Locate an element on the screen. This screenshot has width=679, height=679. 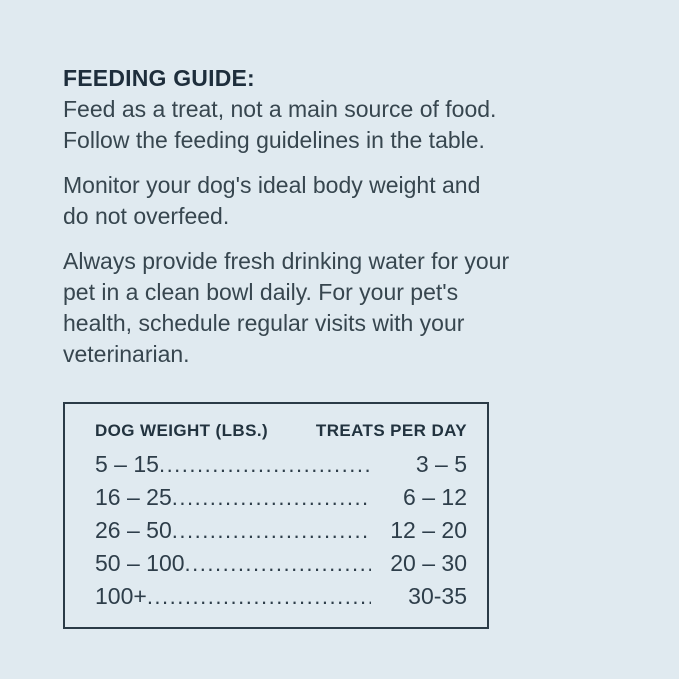
weight-range: 100+ is located at coordinates (121, 596).